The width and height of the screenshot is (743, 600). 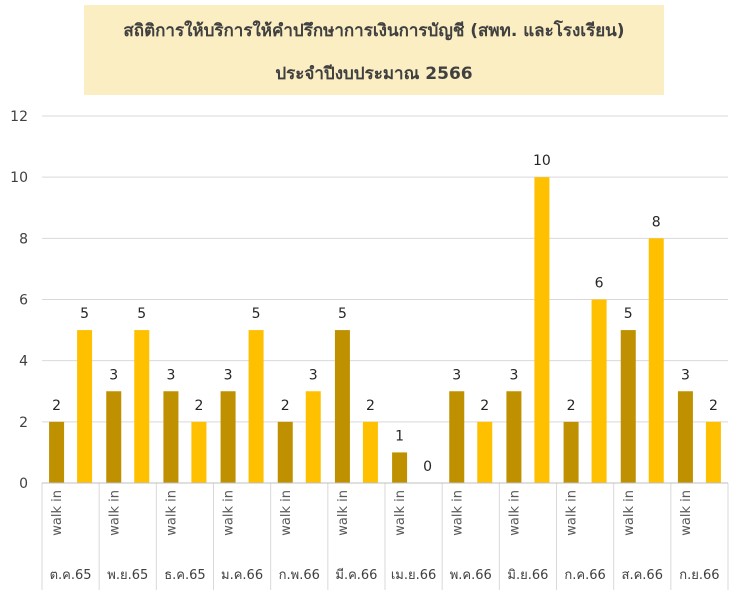 What do you see at coordinates (542, 161) in the screenshot?
I see `data-label: 10` at bounding box center [542, 161].